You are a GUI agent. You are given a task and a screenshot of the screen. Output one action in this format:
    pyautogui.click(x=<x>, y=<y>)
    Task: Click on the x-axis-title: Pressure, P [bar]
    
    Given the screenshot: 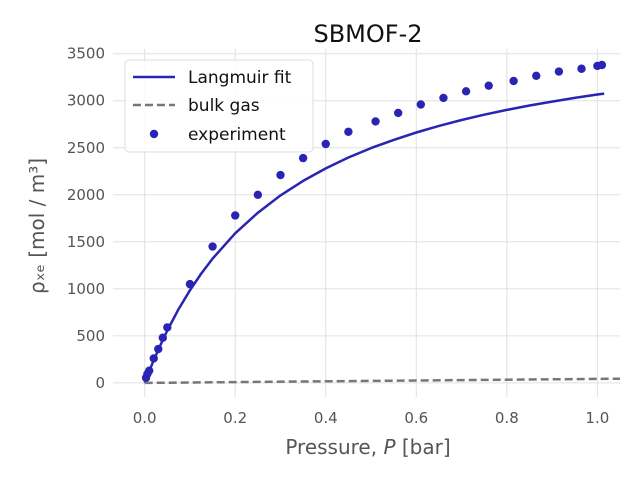 What is the action you would take?
    pyautogui.click(x=367, y=447)
    